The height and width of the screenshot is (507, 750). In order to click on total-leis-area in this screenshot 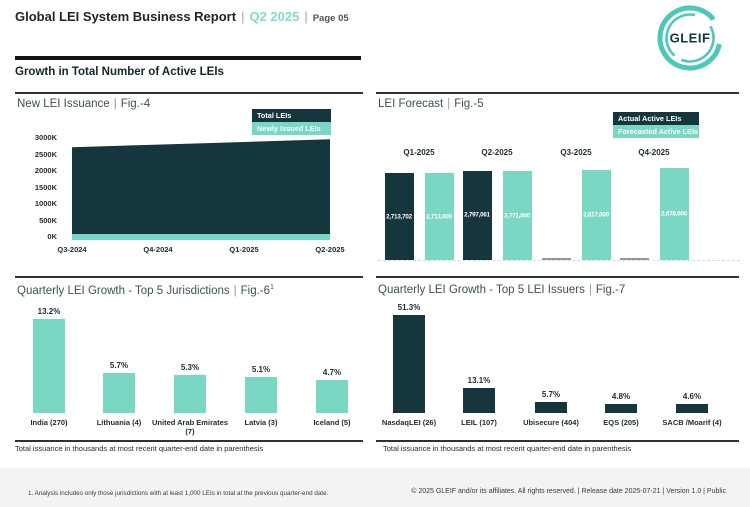, I will do `click(201, 186)`.